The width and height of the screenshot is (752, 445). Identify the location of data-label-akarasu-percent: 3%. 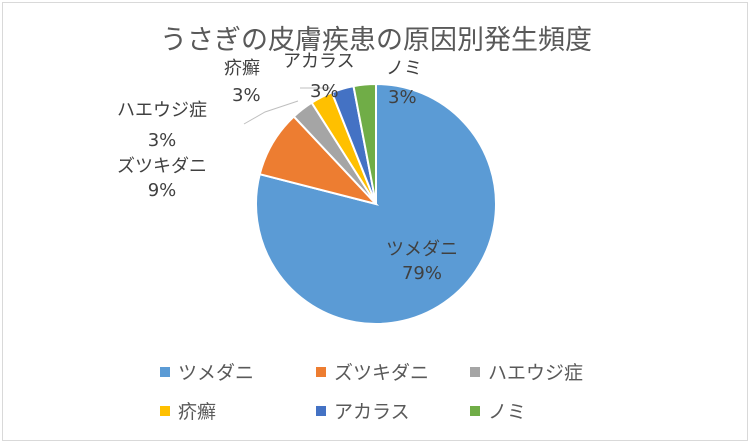
(324, 92).